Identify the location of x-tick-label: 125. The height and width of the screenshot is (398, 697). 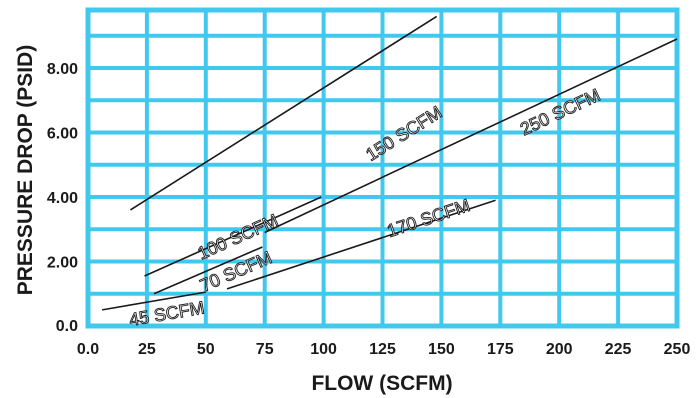
(382, 349).